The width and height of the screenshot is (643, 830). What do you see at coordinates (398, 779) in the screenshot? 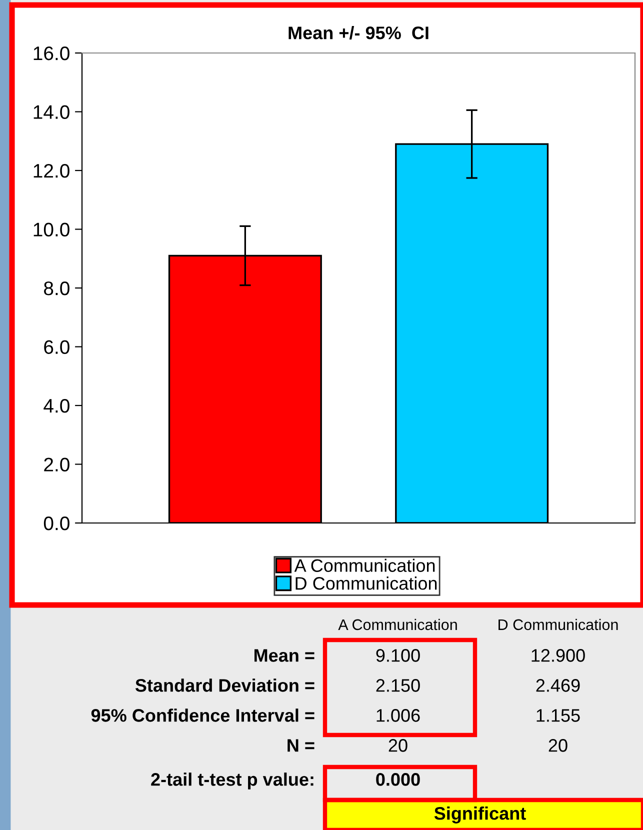
I see `text: 0.000` at bounding box center [398, 779].